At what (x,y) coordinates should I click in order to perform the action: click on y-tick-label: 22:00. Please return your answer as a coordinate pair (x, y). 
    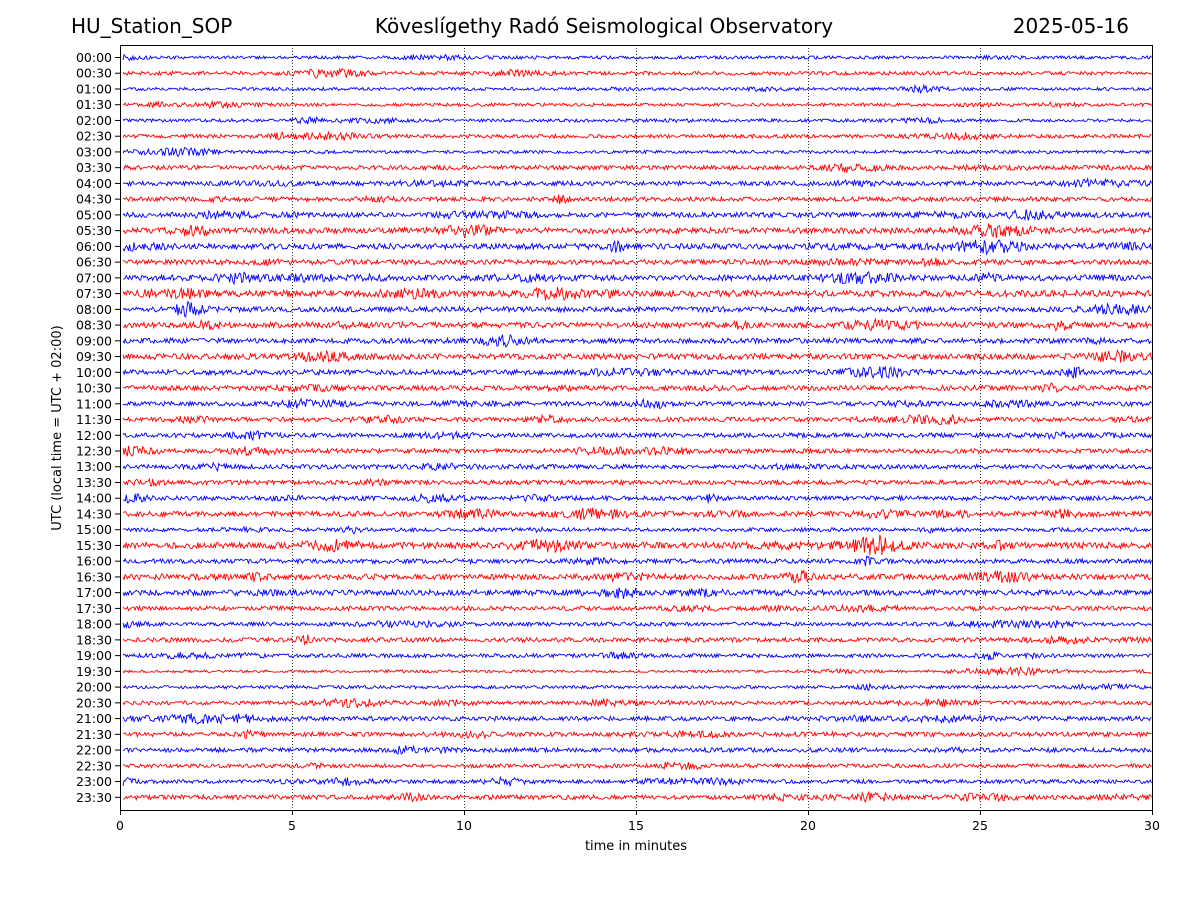
    Looking at the image, I should click on (94, 750).